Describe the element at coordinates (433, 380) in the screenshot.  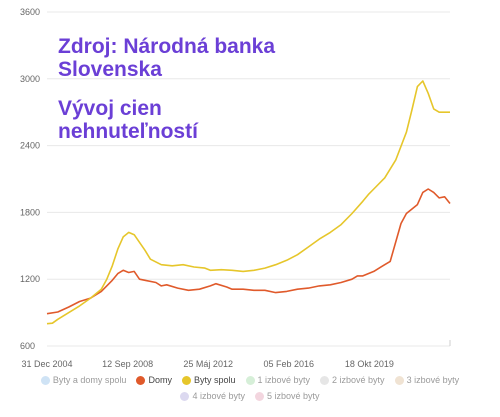
I see `legend-label: 3 izbové byty` at that location.